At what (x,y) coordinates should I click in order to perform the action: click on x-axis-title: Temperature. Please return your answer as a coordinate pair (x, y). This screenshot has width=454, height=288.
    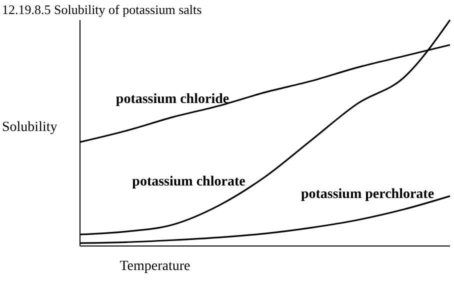
    Looking at the image, I should click on (155, 266).